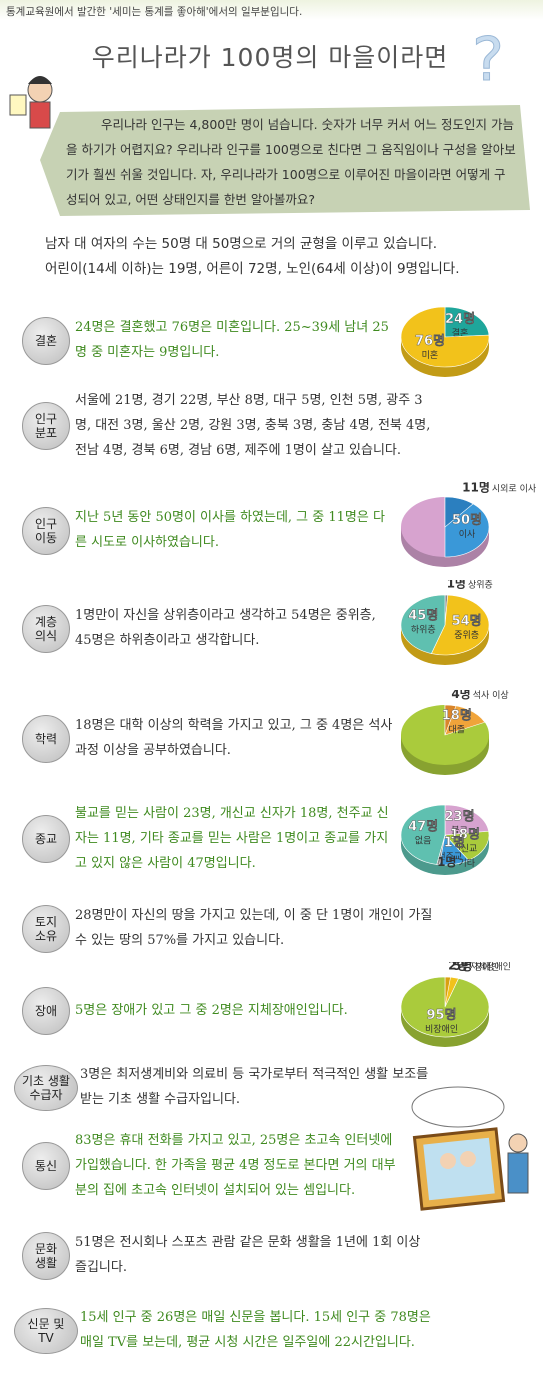 Image resolution: width=543 pixels, height=1374 pixels. I want to click on label-line: 분포, so click(46, 433).